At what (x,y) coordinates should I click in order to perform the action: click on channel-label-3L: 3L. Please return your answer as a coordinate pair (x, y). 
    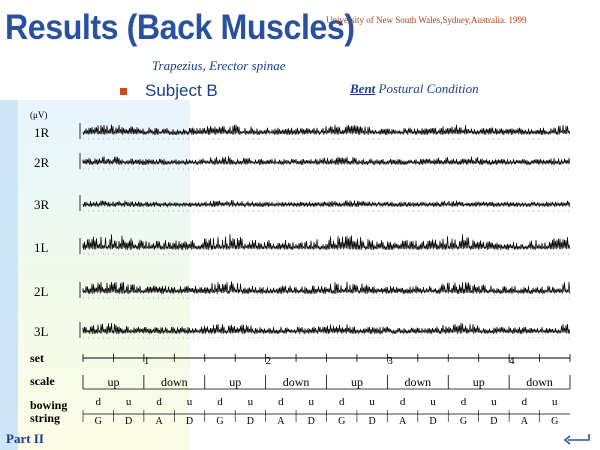
    Looking at the image, I should click on (41, 331).